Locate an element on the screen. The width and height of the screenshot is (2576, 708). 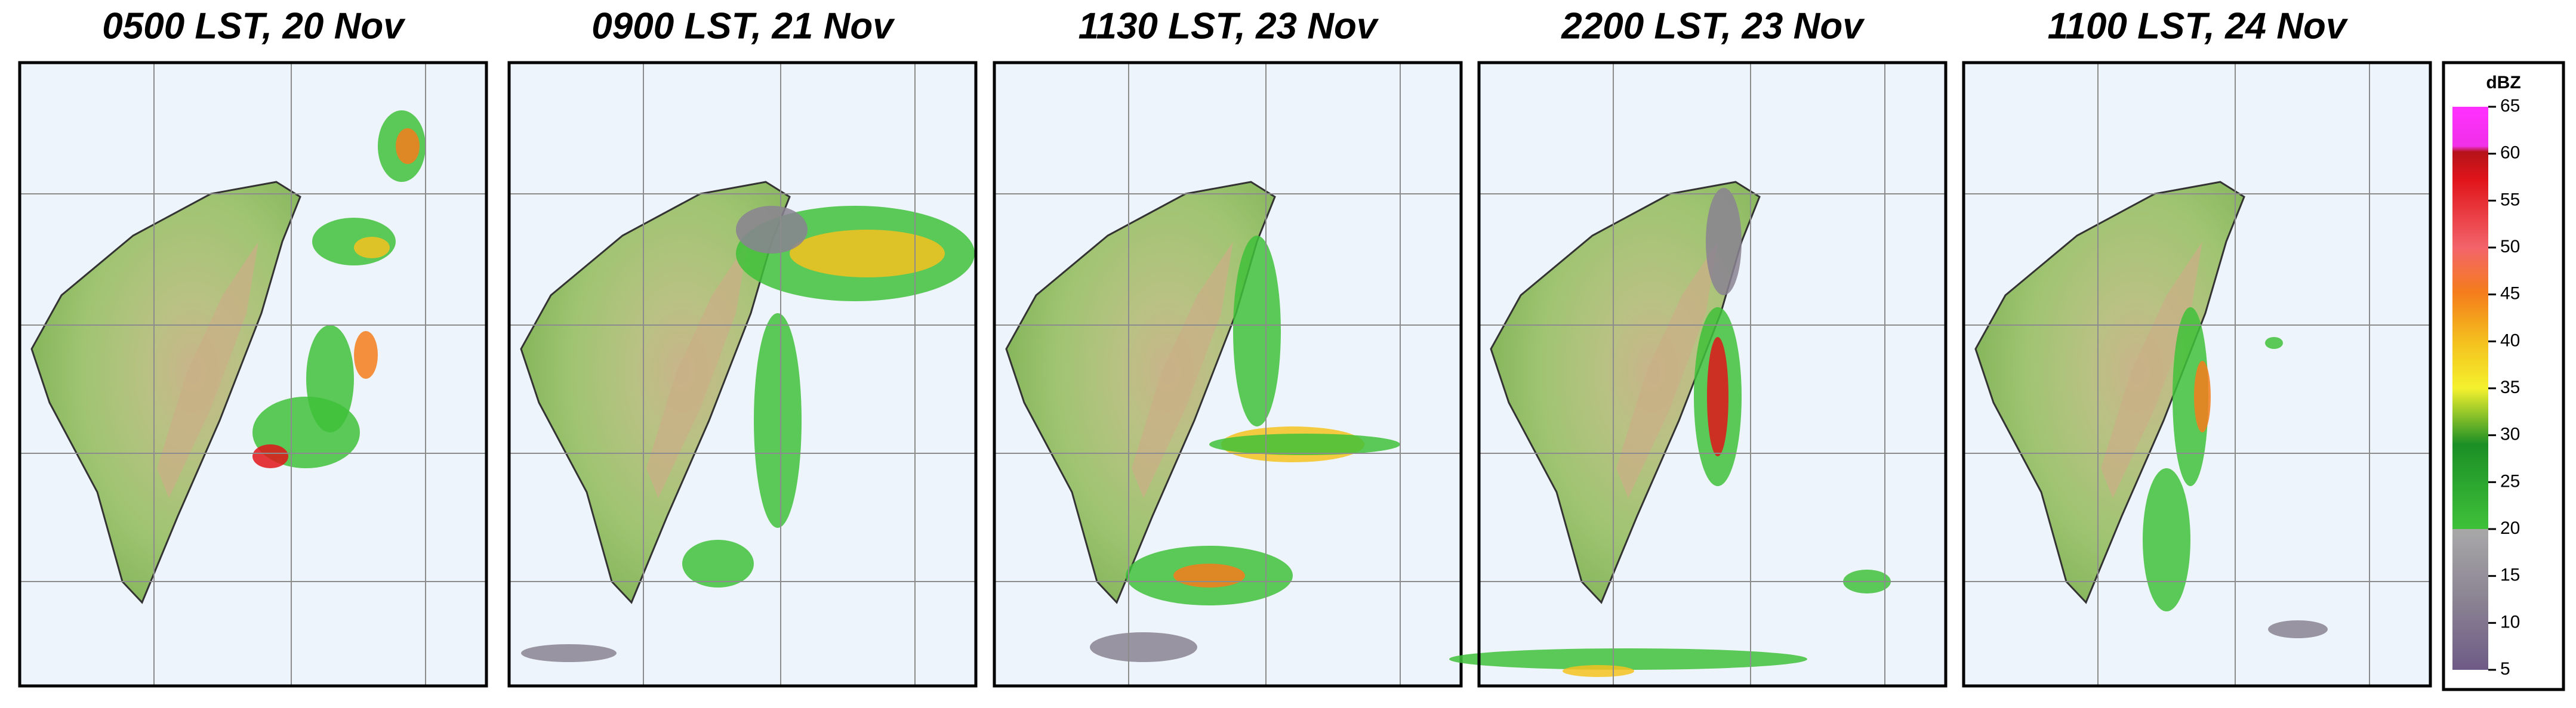
colorbar-tick-label: 35 is located at coordinates (2510, 387).